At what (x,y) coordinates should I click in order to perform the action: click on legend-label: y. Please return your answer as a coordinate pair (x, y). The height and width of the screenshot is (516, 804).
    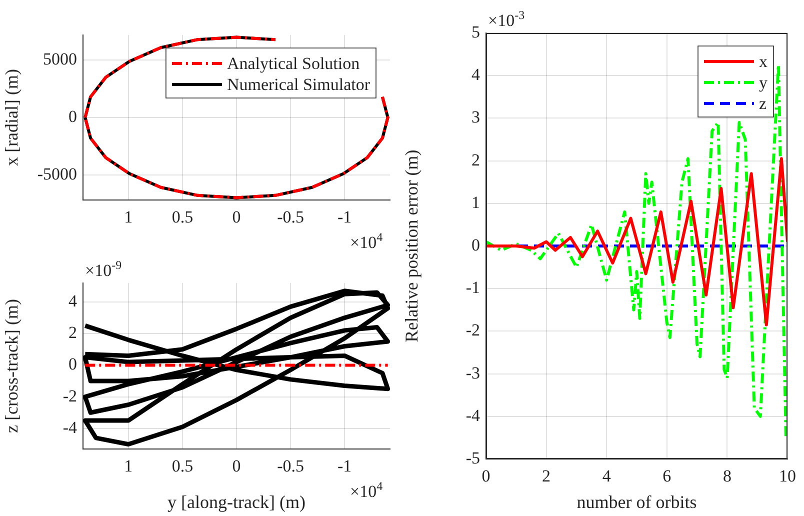
    Looking at the image, I should click on (763, 82).